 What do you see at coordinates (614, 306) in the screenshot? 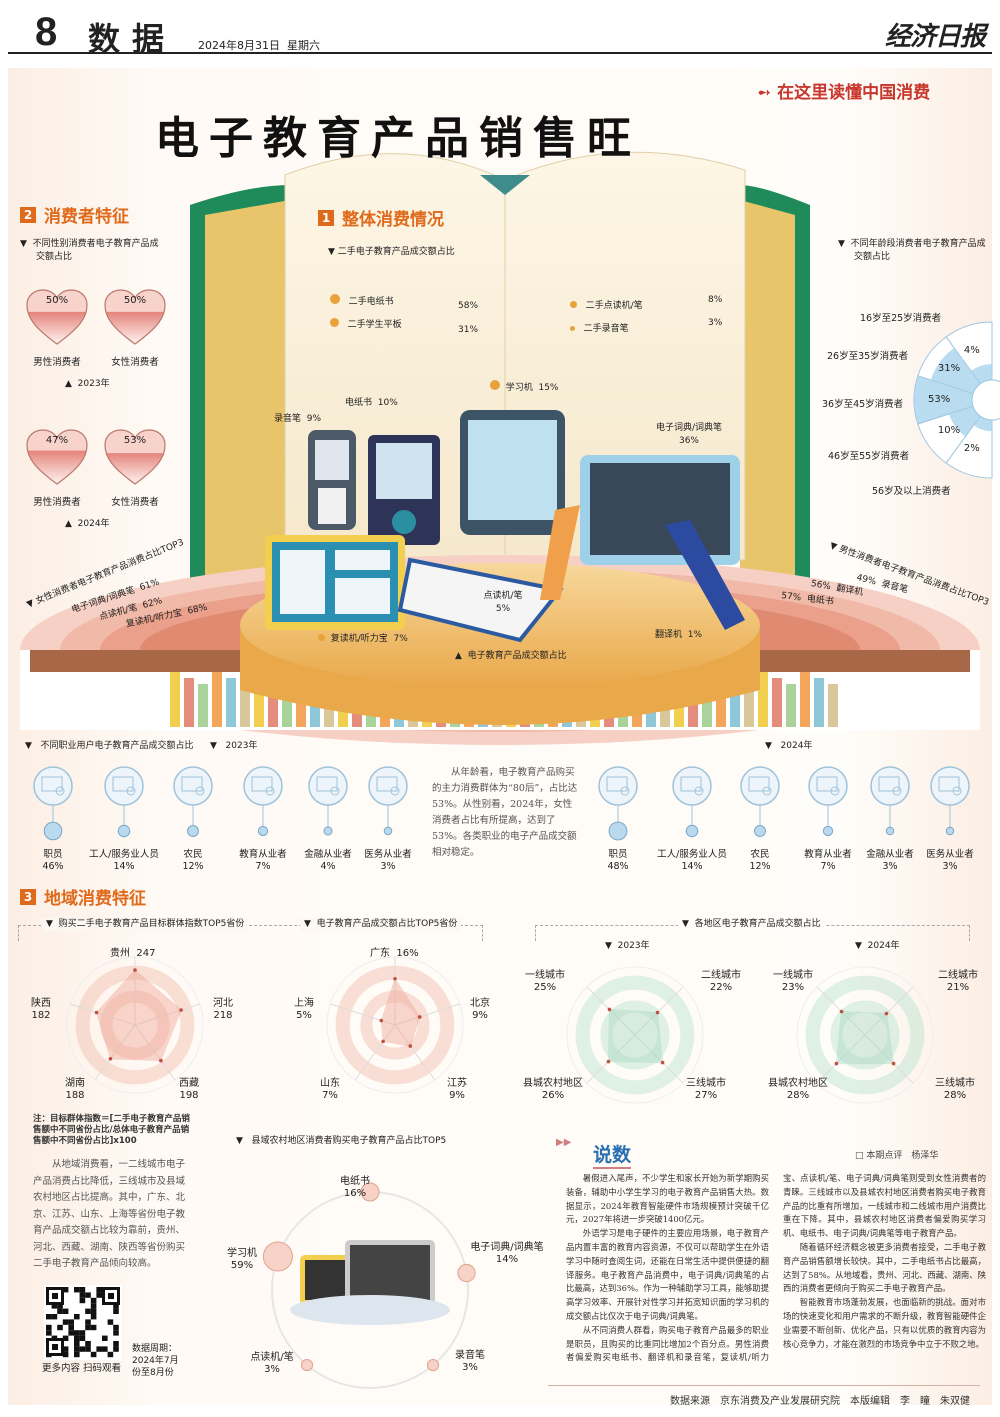
I see `item-label: 二手点读机/笔` at bounding box center [614, 306].